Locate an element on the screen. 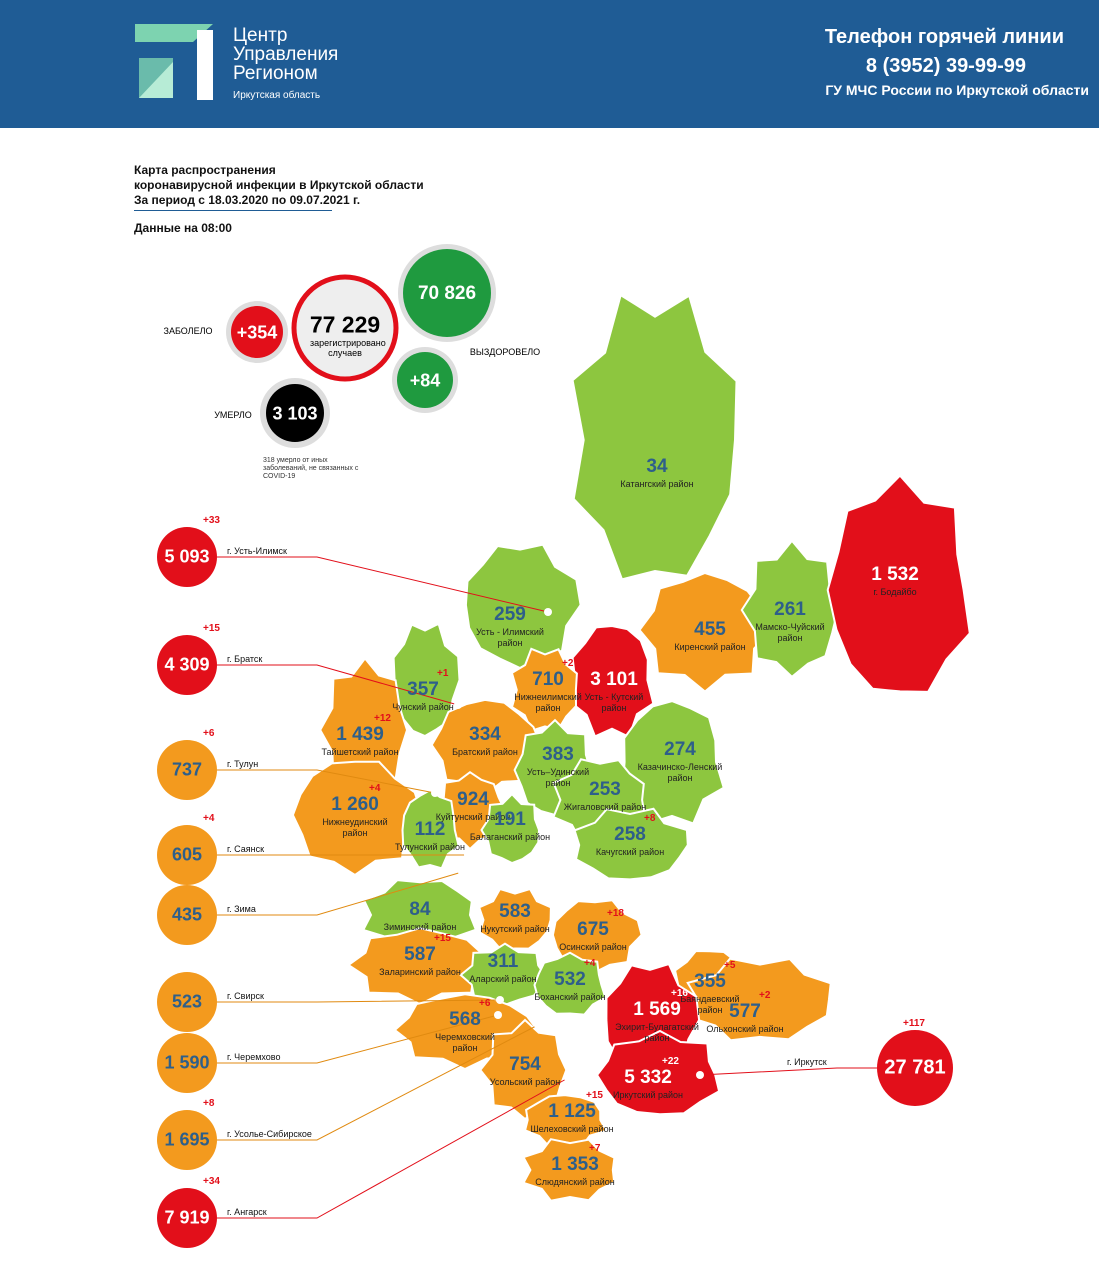 Image resolution: width=1099 pixels, height=1280 pixels. district-value: 259 is located at coordinates (510, 614).